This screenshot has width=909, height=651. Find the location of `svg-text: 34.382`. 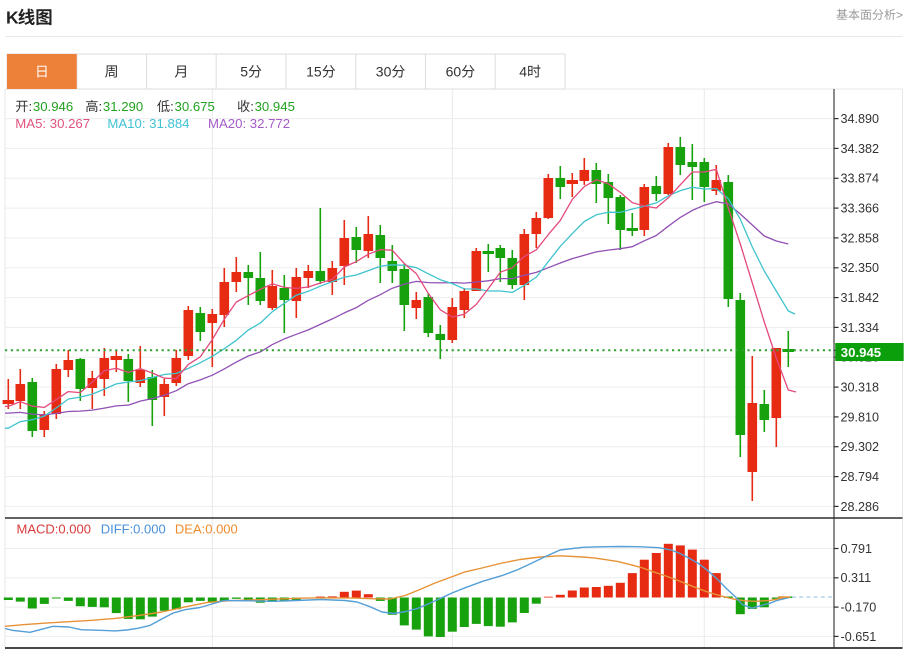

svg-text: 34.382 is located at coordinates (860, 149).